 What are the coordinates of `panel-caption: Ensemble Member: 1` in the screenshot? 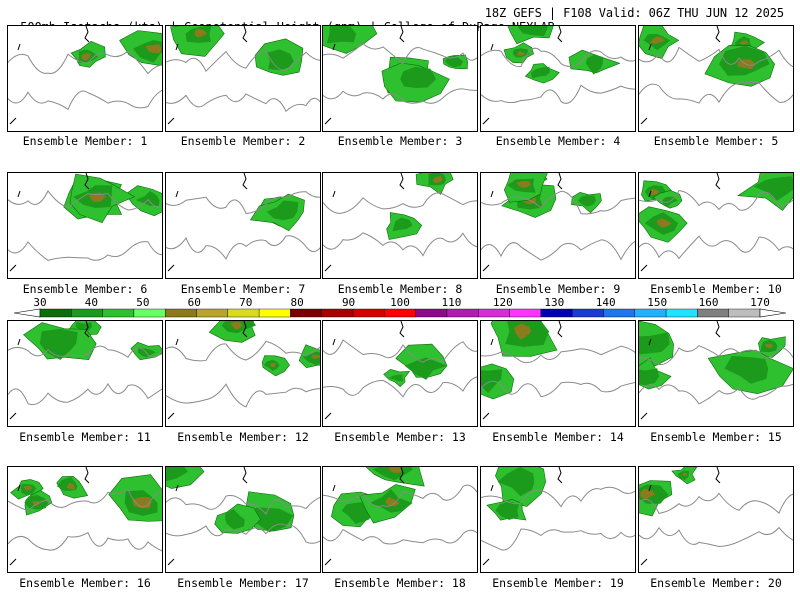 It's located at (85, 141).